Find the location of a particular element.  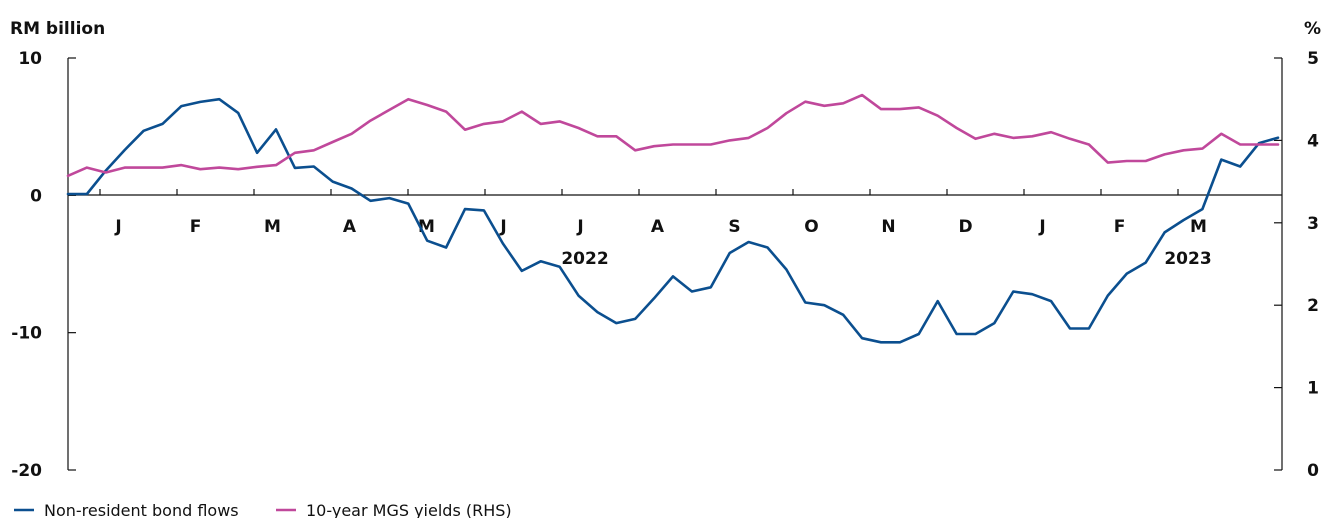

right-tick-label: 3 is located at coordinates (1313, 224).